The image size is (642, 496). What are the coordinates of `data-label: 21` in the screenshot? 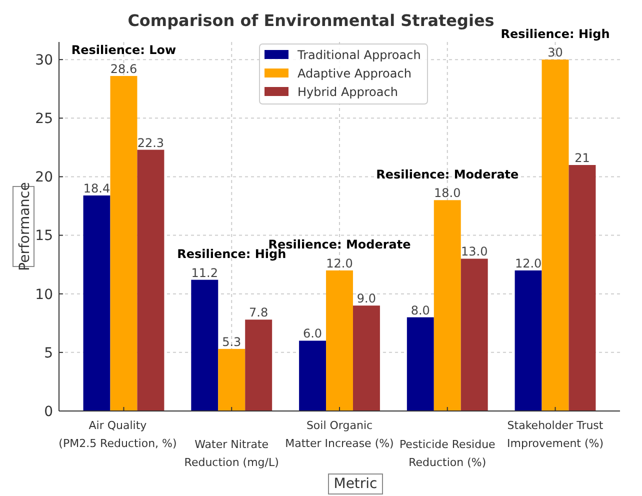 It's located at (582, 158).